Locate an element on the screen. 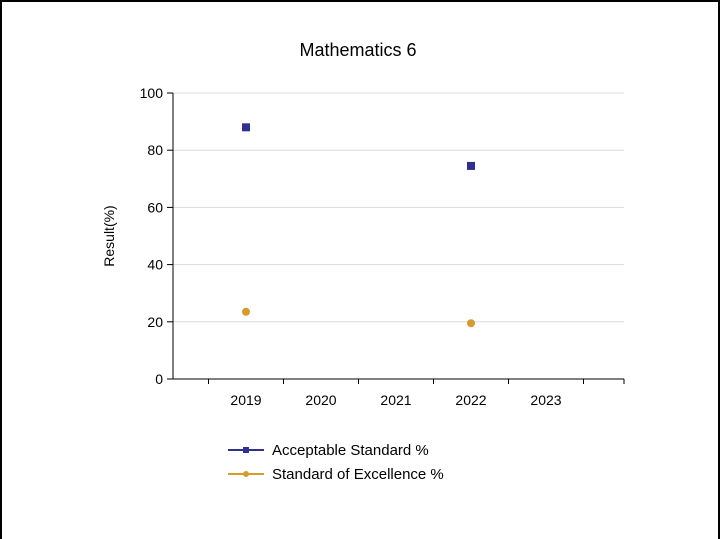 This screenshot has height=539, width=720. data-marks is located at coordinates (358, 225).